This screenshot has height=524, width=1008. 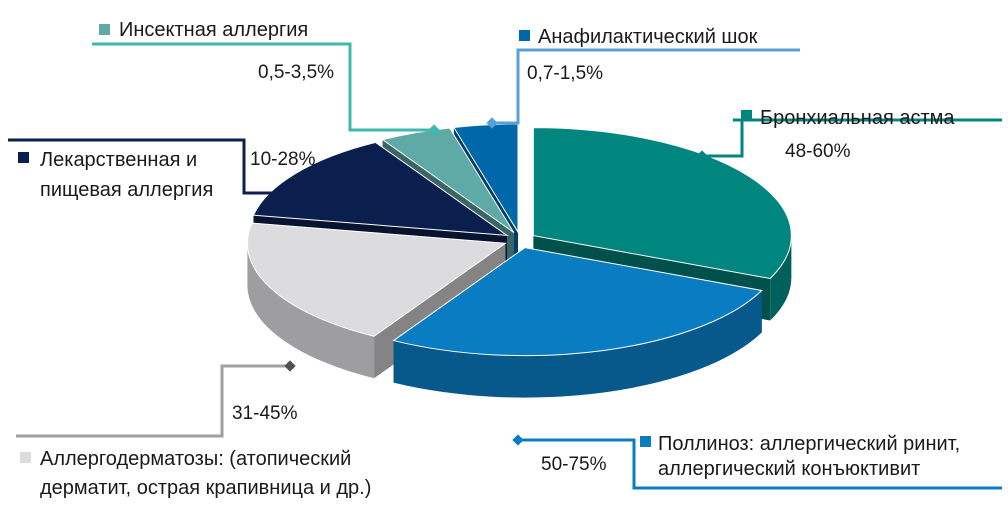 I want to click on legend-marker-pollinosis, so click(x=645, y=441).